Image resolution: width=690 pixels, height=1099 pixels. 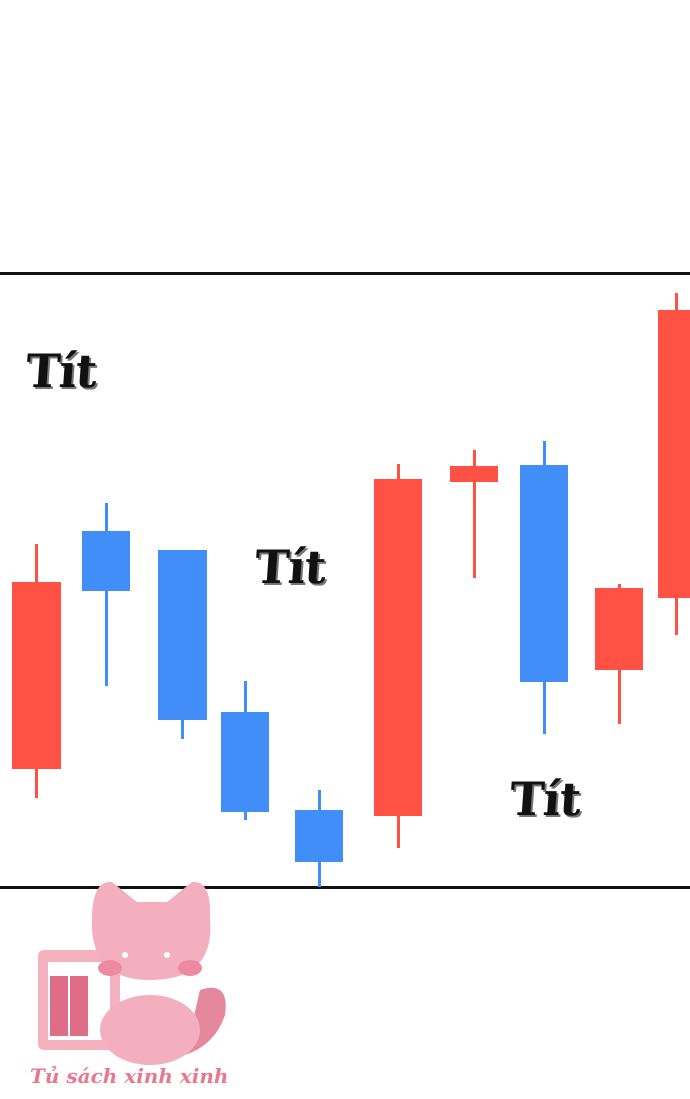 What do you see at coordinates (132, 973) in the screenshot?
I see `watermark-logo-icon` at bounding box center [132, 973].